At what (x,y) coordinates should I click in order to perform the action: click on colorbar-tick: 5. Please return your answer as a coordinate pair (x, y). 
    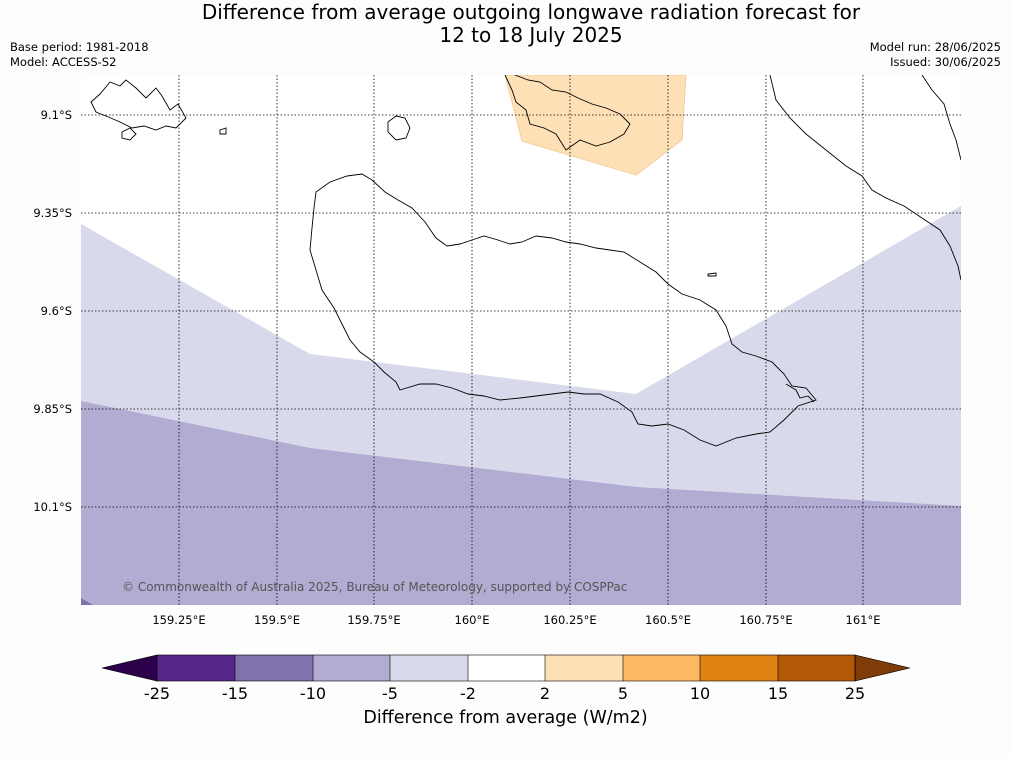
    Looking at the image, I should click on (623, 693).